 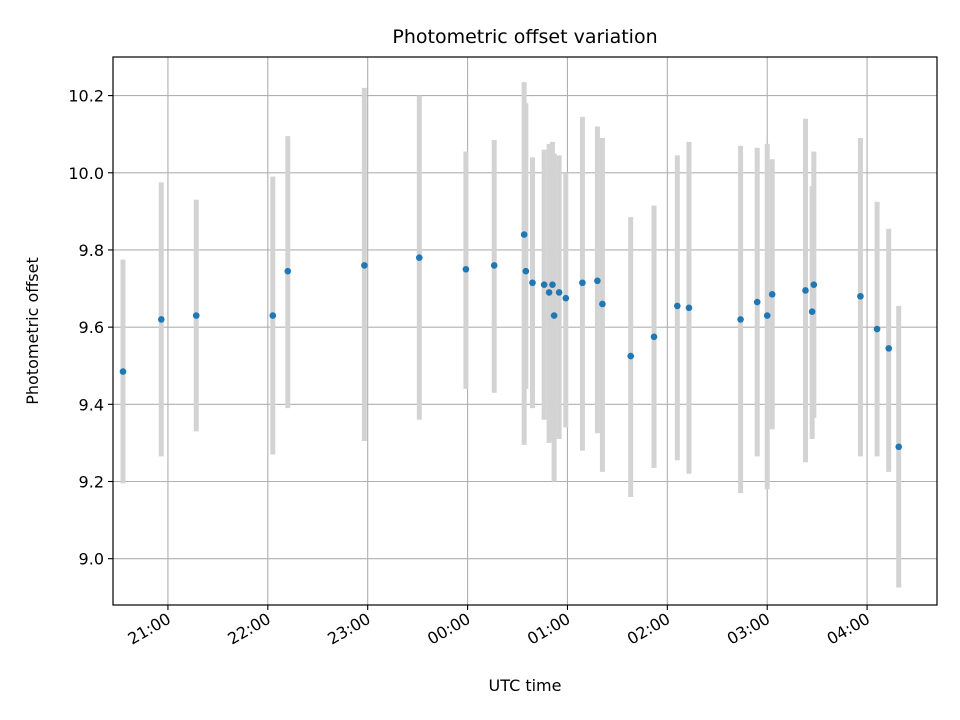 I want to click on y-tick-label: 9.2, so click(x=91, y=482).